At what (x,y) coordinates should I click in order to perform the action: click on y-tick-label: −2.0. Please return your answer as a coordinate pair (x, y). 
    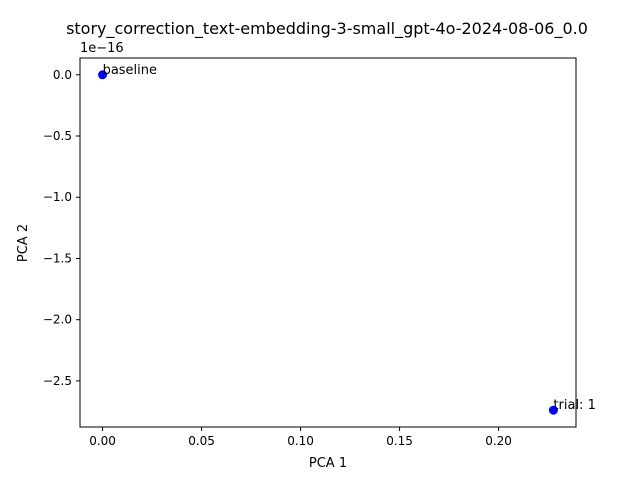
    Looking at the image, I should click on (57, 320).